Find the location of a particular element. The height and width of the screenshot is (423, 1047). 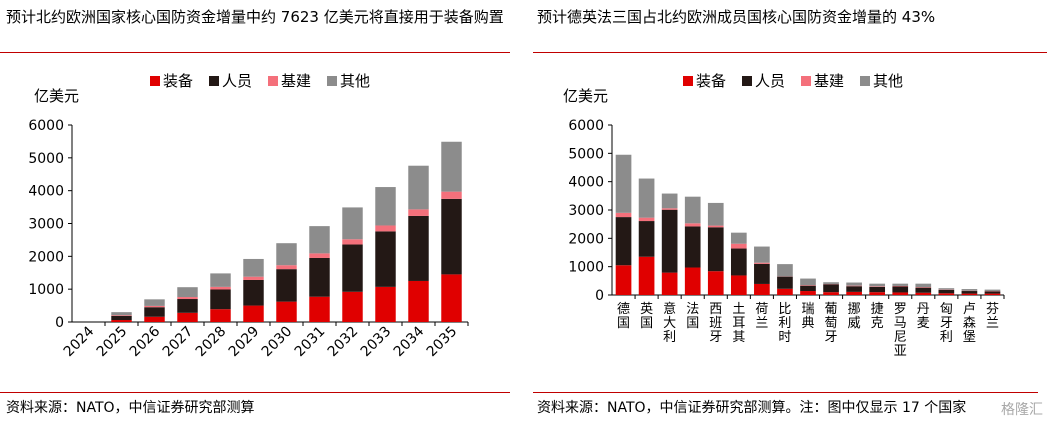

watermark-logo: 格隆汇 is located at coordinates (1022, 410).